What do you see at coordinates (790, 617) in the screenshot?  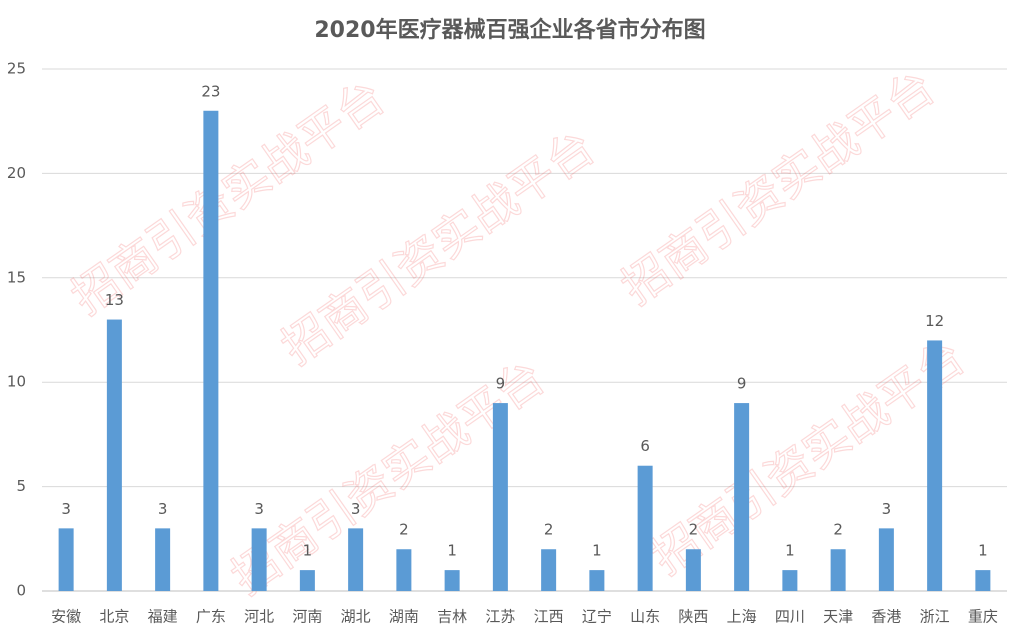 I see `x-tick-label: 四川` at bounding box center [790, 617].